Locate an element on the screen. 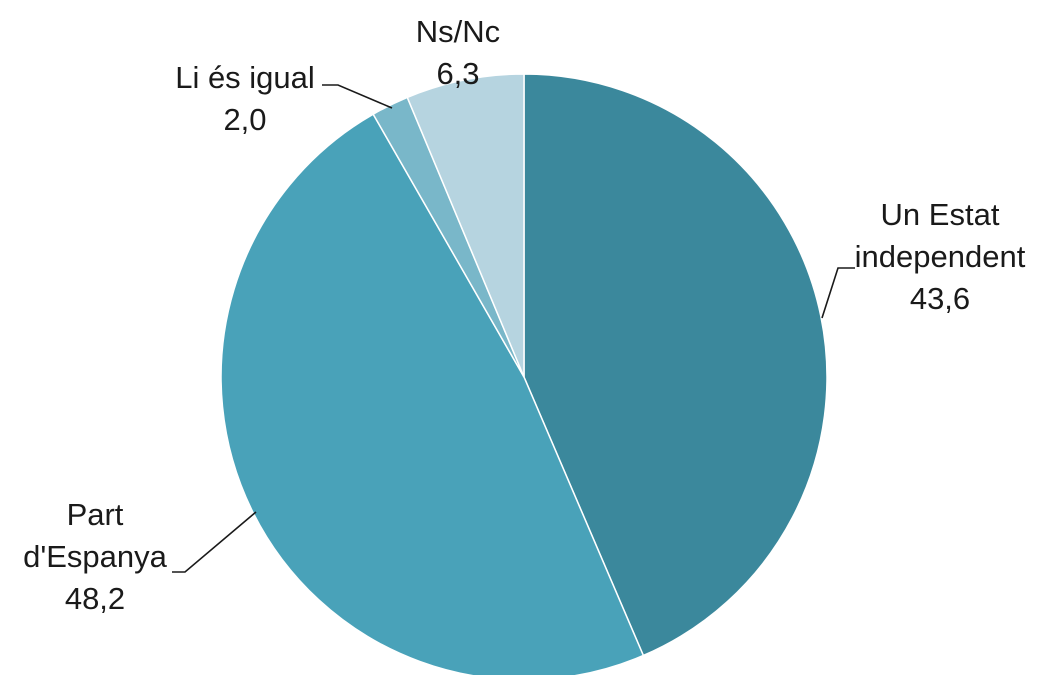 The height and width of the screenshot is (675, 1050). slice-value-label-3: 6,3 is located at coordinates (457, 73).